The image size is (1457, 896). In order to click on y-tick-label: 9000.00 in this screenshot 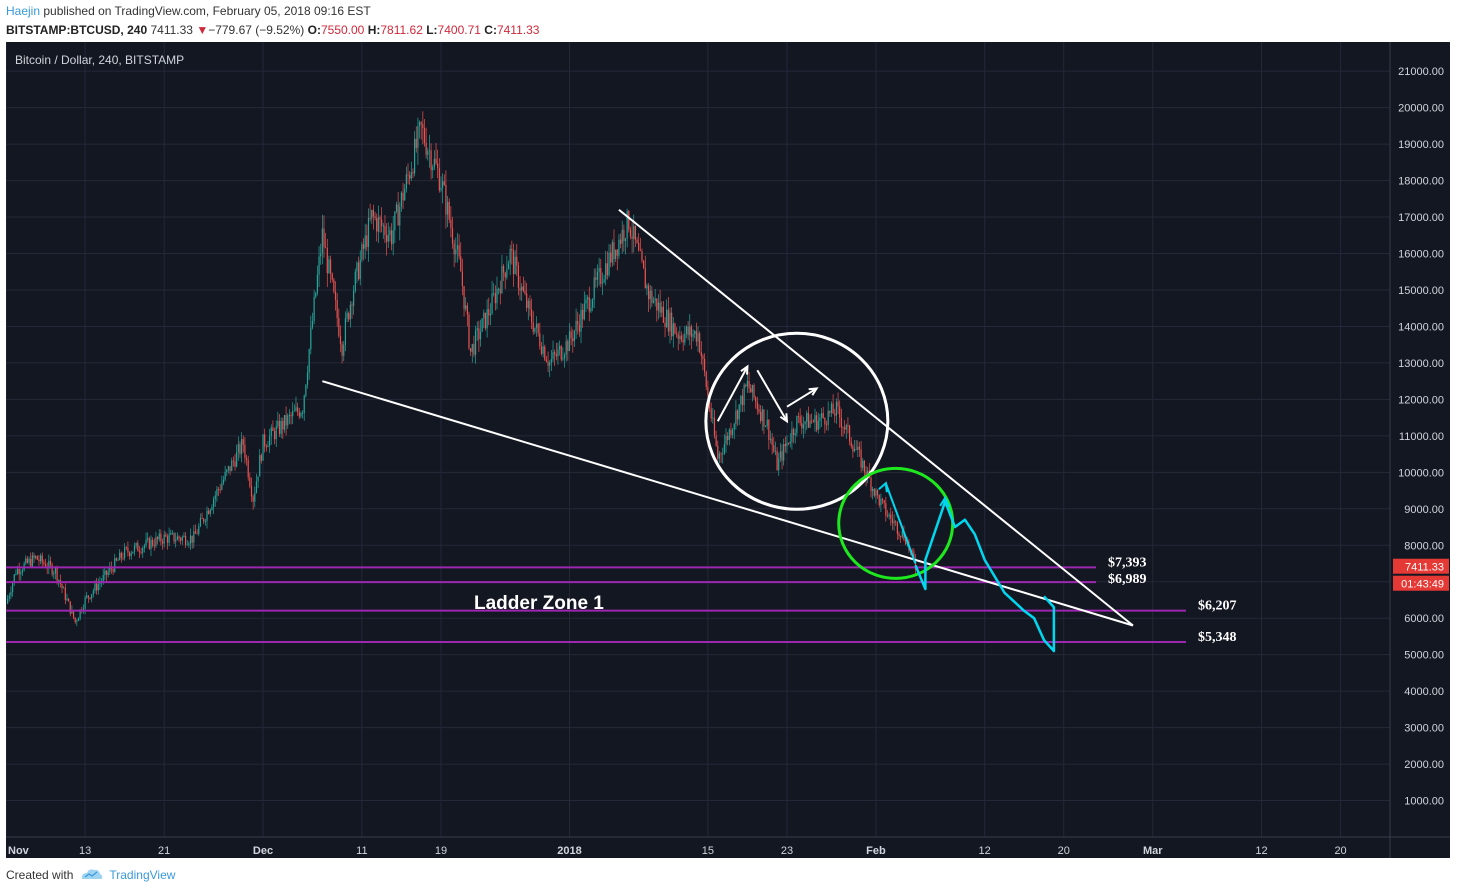, I will do `click(1424, 510)`.